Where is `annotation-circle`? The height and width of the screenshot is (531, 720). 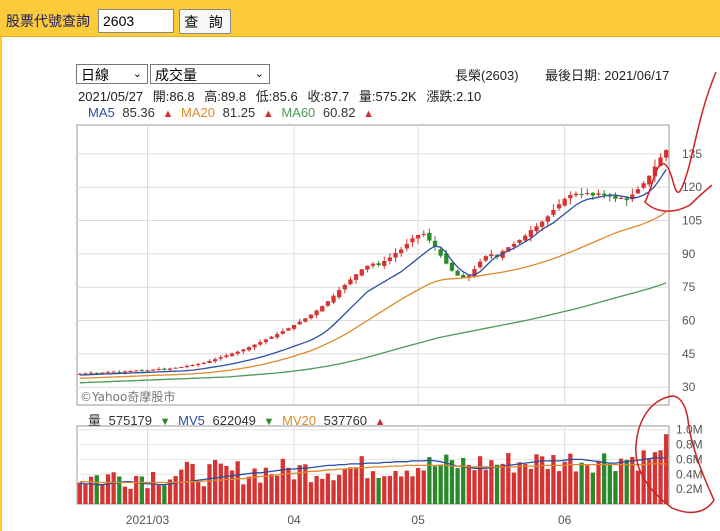
annotation-circle is located at coordinates (675, 454).